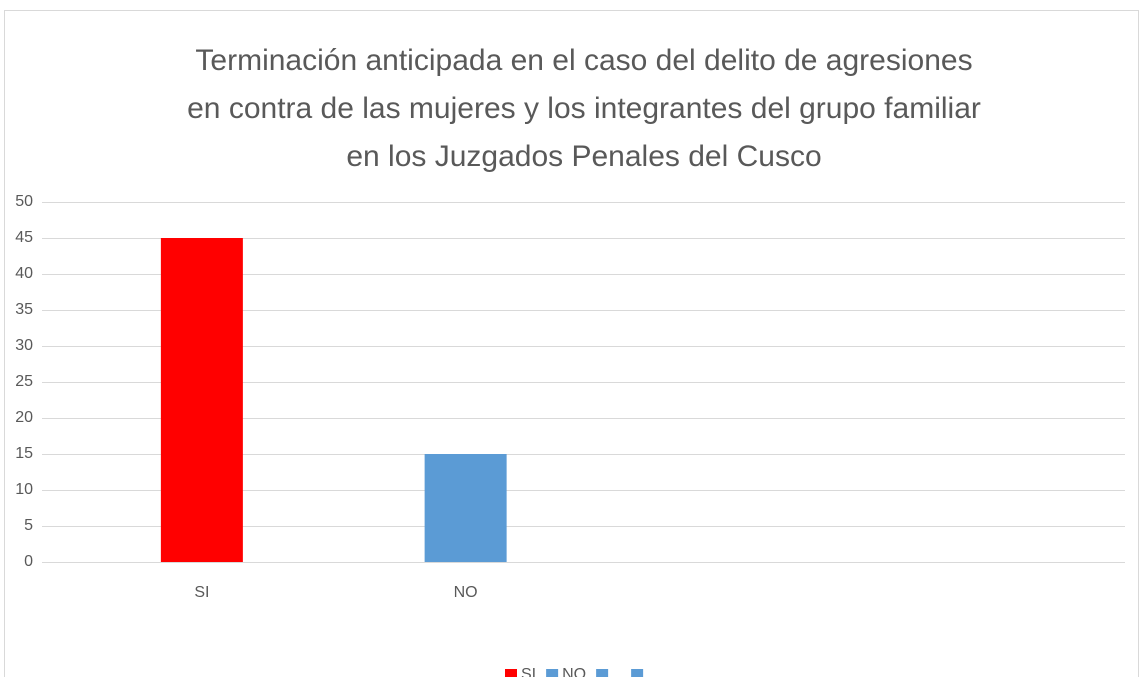  What do you see at coordinates (24, 345) in the screenshot?
I see `y-tick-label: 30` at bounding box center [24, 345].